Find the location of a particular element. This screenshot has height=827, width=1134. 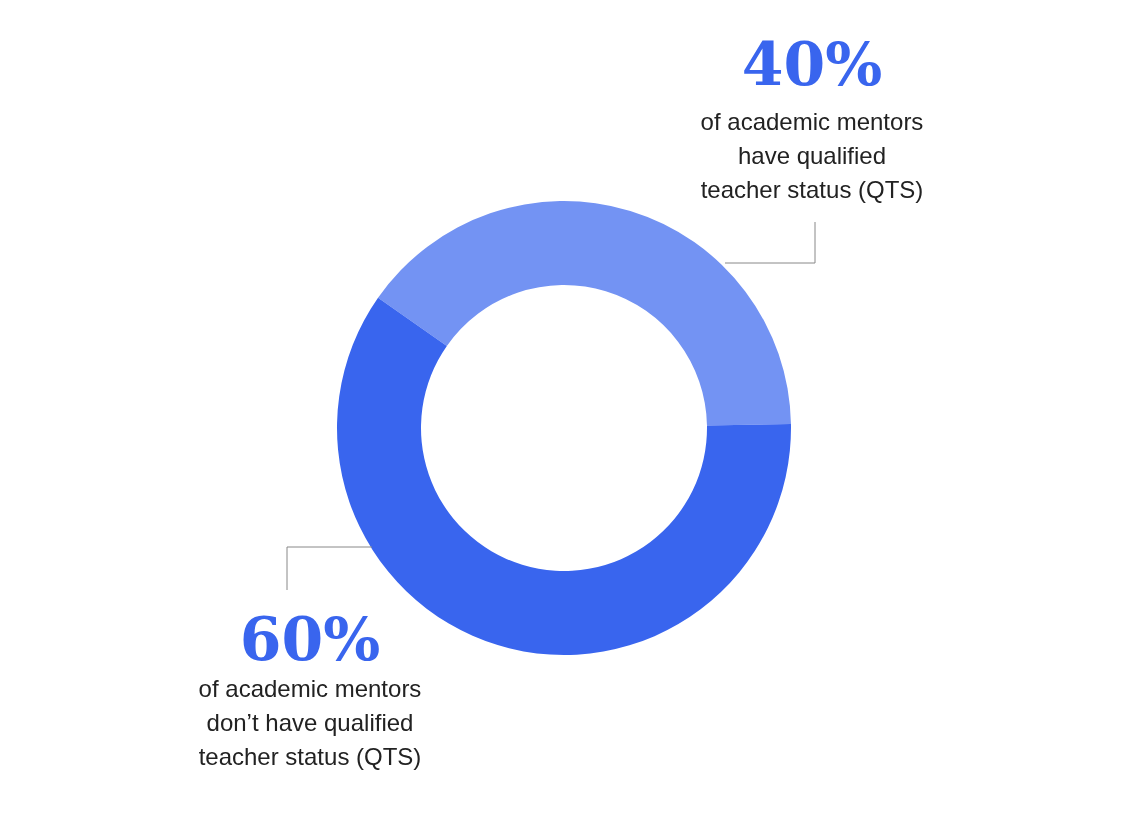

data-label: 60% is located at coordinates (310, 639).